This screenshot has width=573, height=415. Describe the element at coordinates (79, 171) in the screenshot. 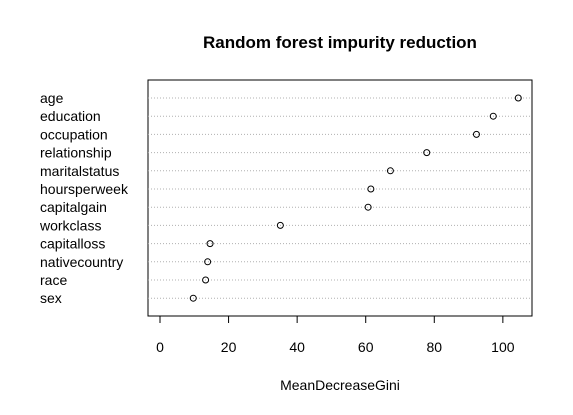

I see `category-label-maritalstatus: maritalstatus` at that location.